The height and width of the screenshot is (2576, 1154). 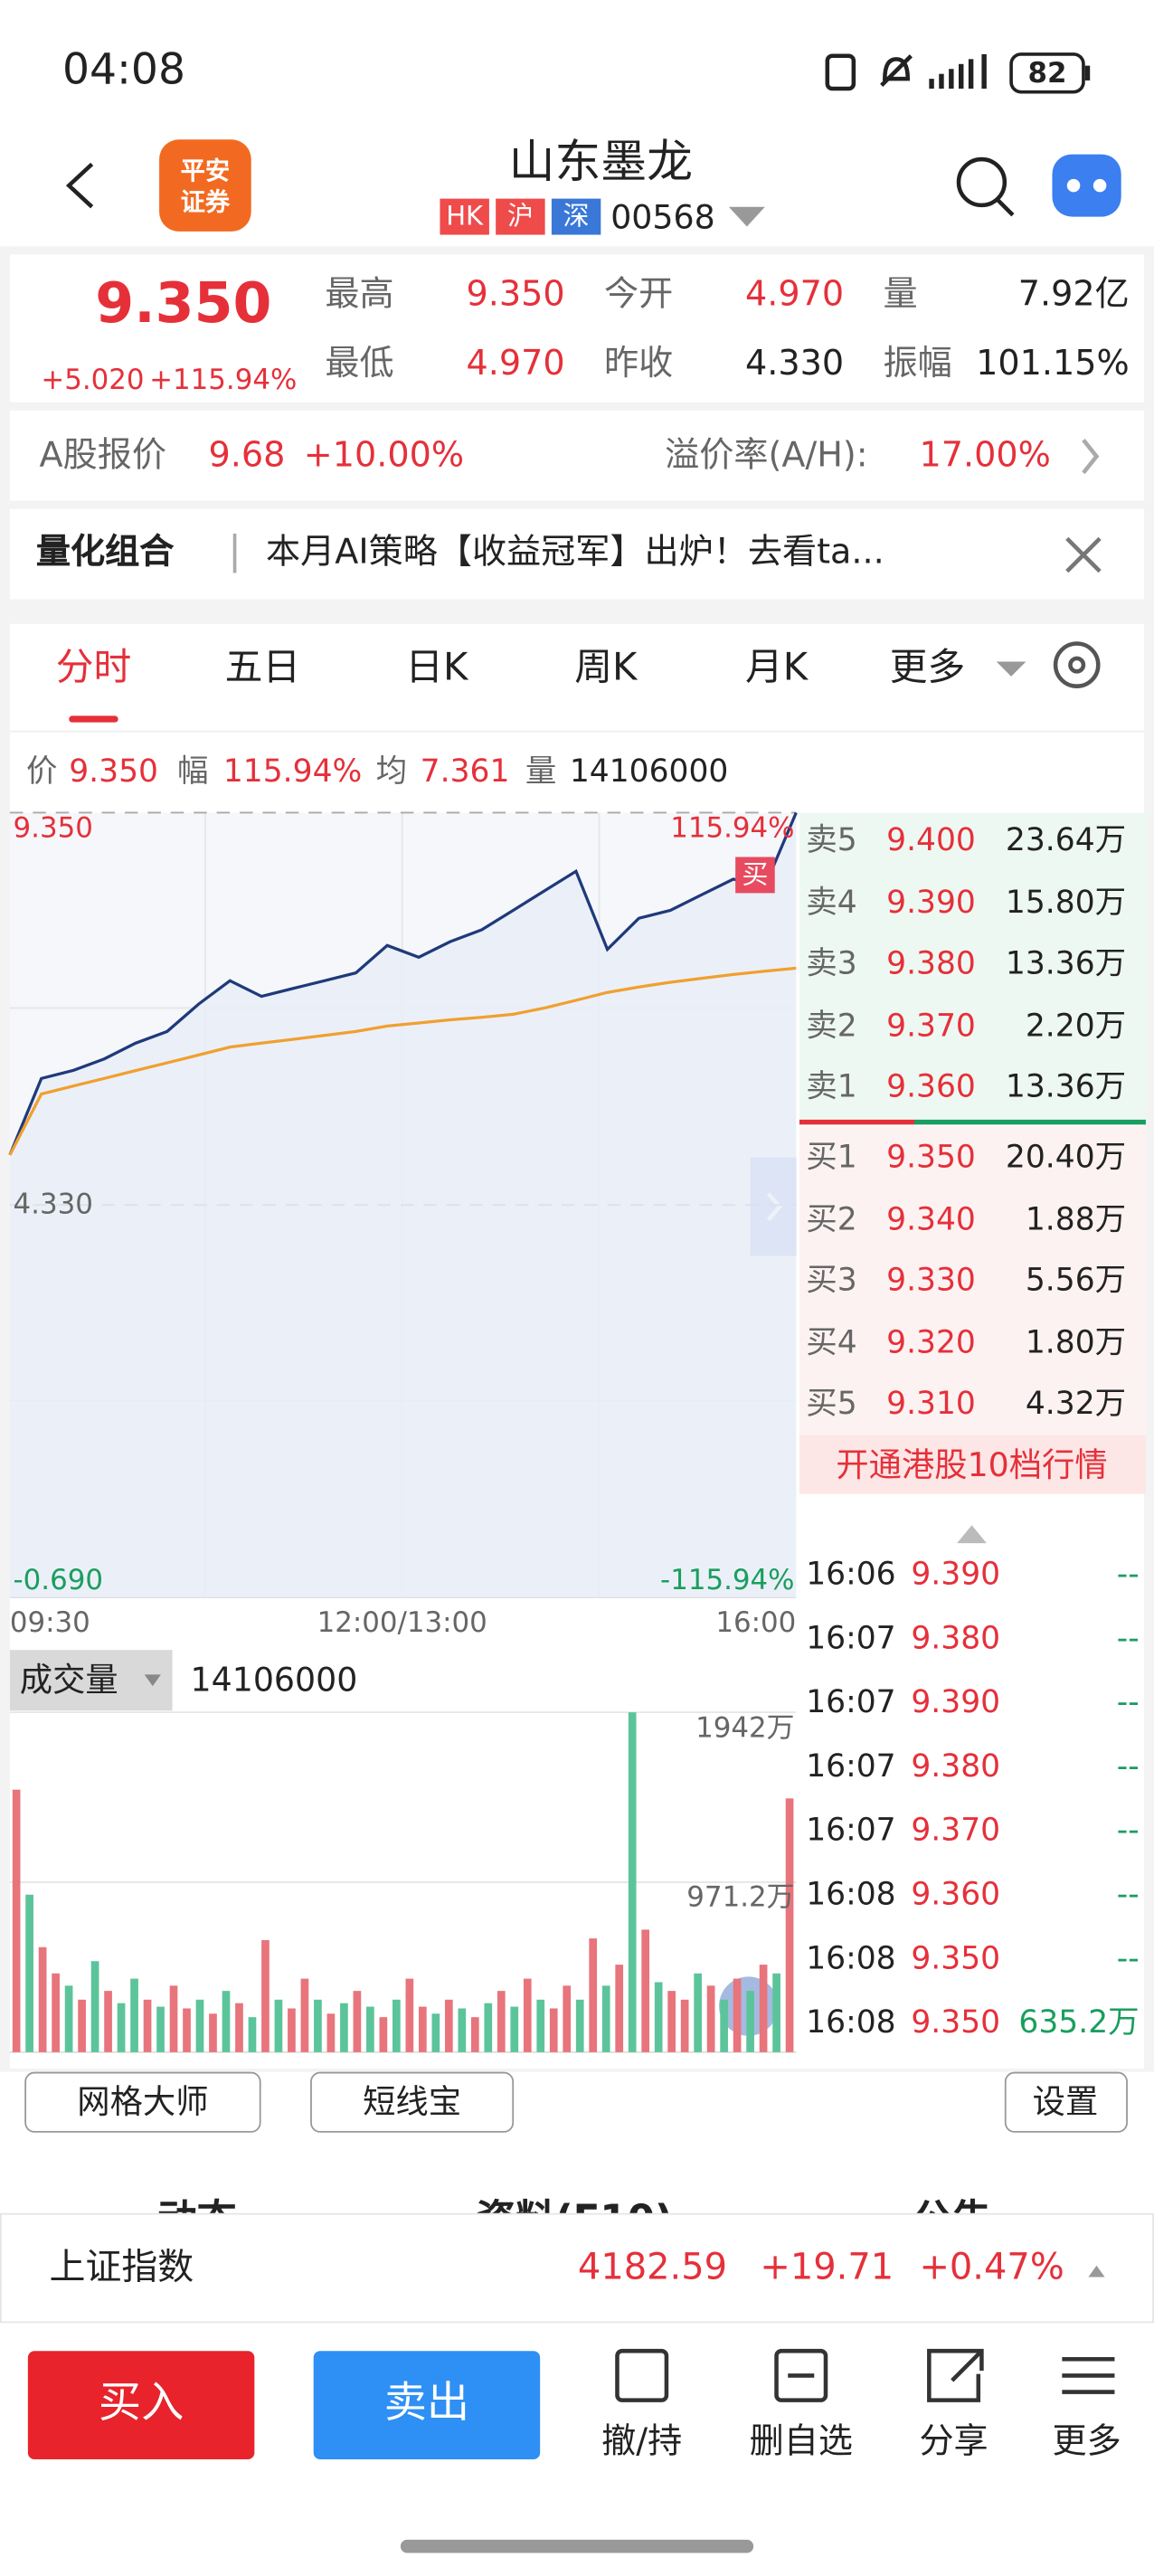 I want to click on book-volume: 4.32万, so click(x=1076, y=1404).